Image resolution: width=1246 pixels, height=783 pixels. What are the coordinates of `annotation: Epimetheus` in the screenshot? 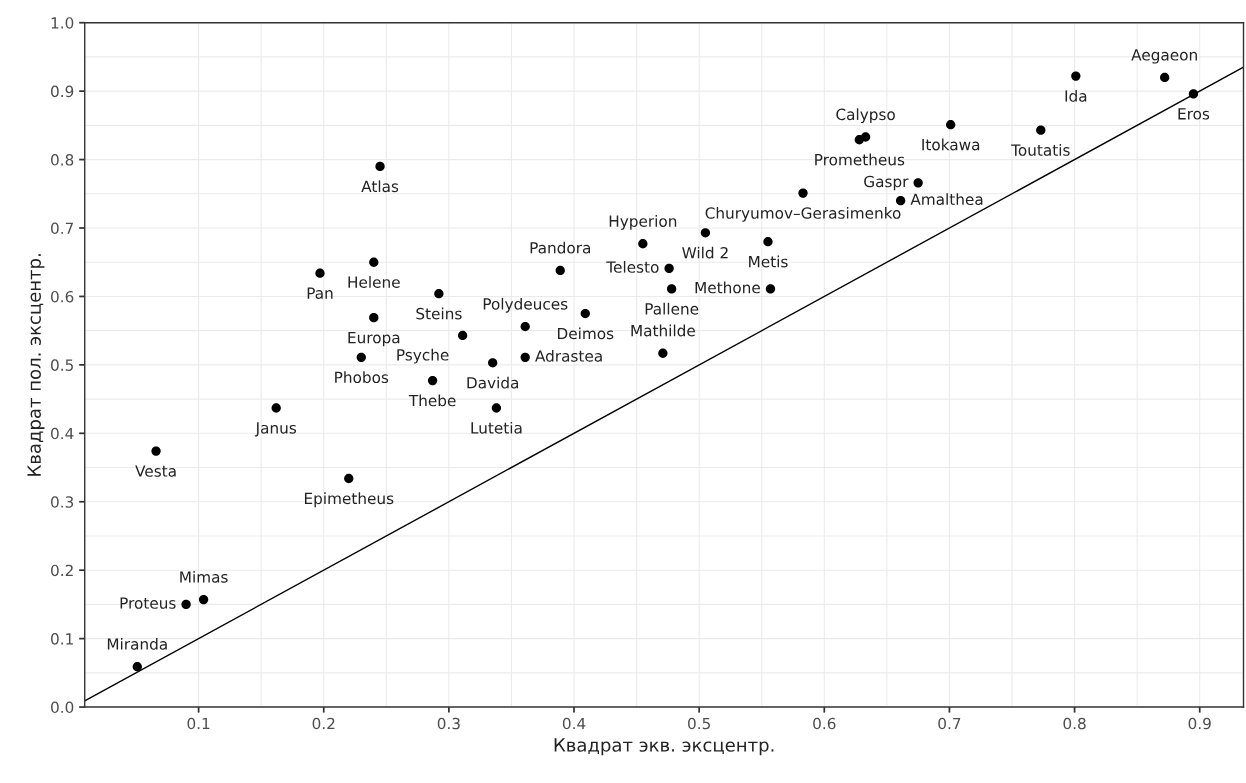 It's located at (349, 500).